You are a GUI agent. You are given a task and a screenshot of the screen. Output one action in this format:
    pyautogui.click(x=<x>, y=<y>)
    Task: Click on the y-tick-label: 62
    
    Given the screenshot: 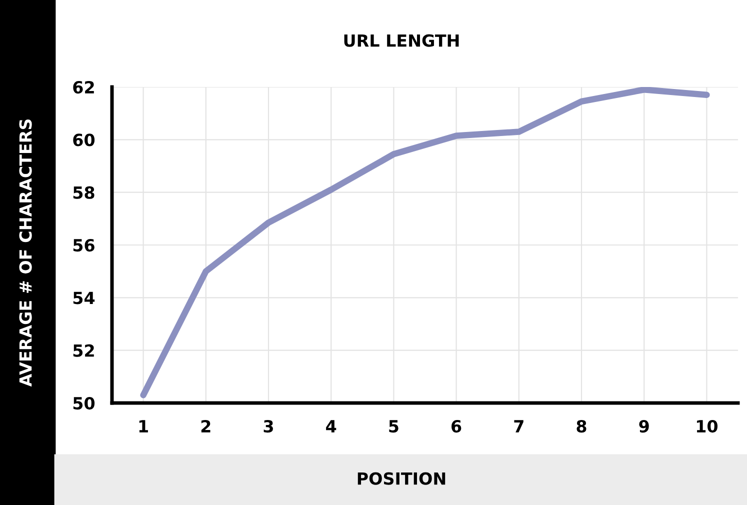 What is the action you would take?
    pyautogui.click(x=83, y=87)
    